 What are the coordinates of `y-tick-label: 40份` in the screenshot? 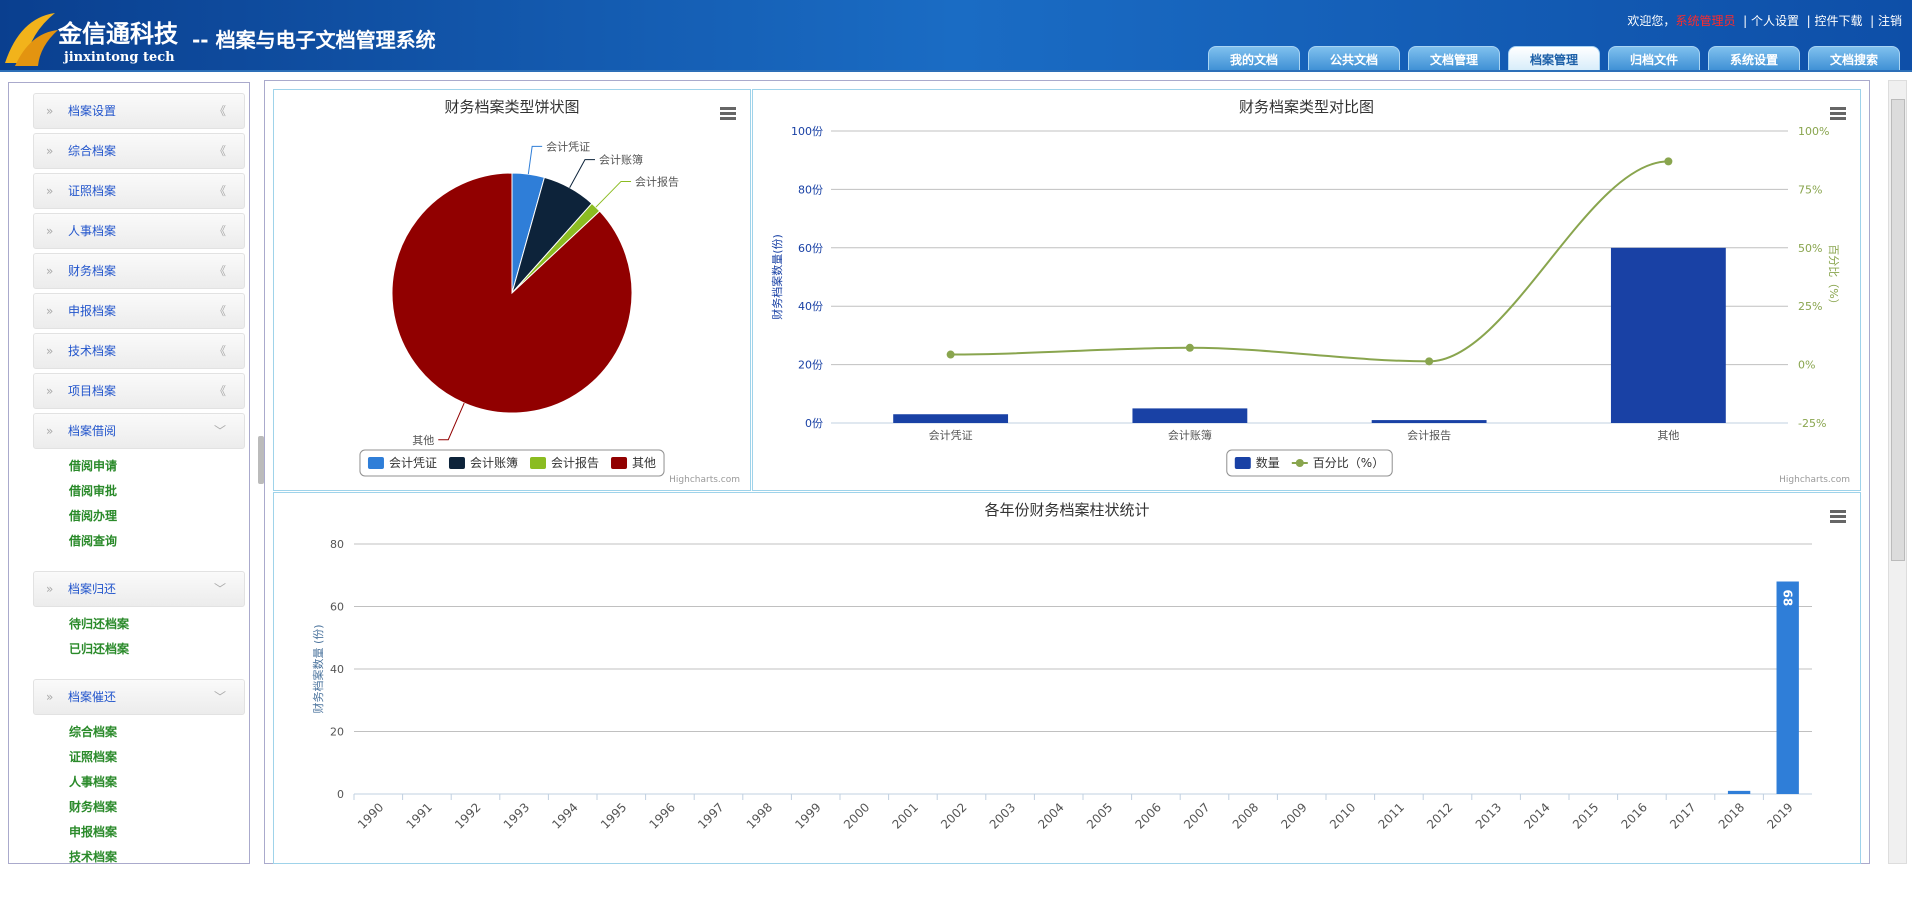 It's located at (810, 306).